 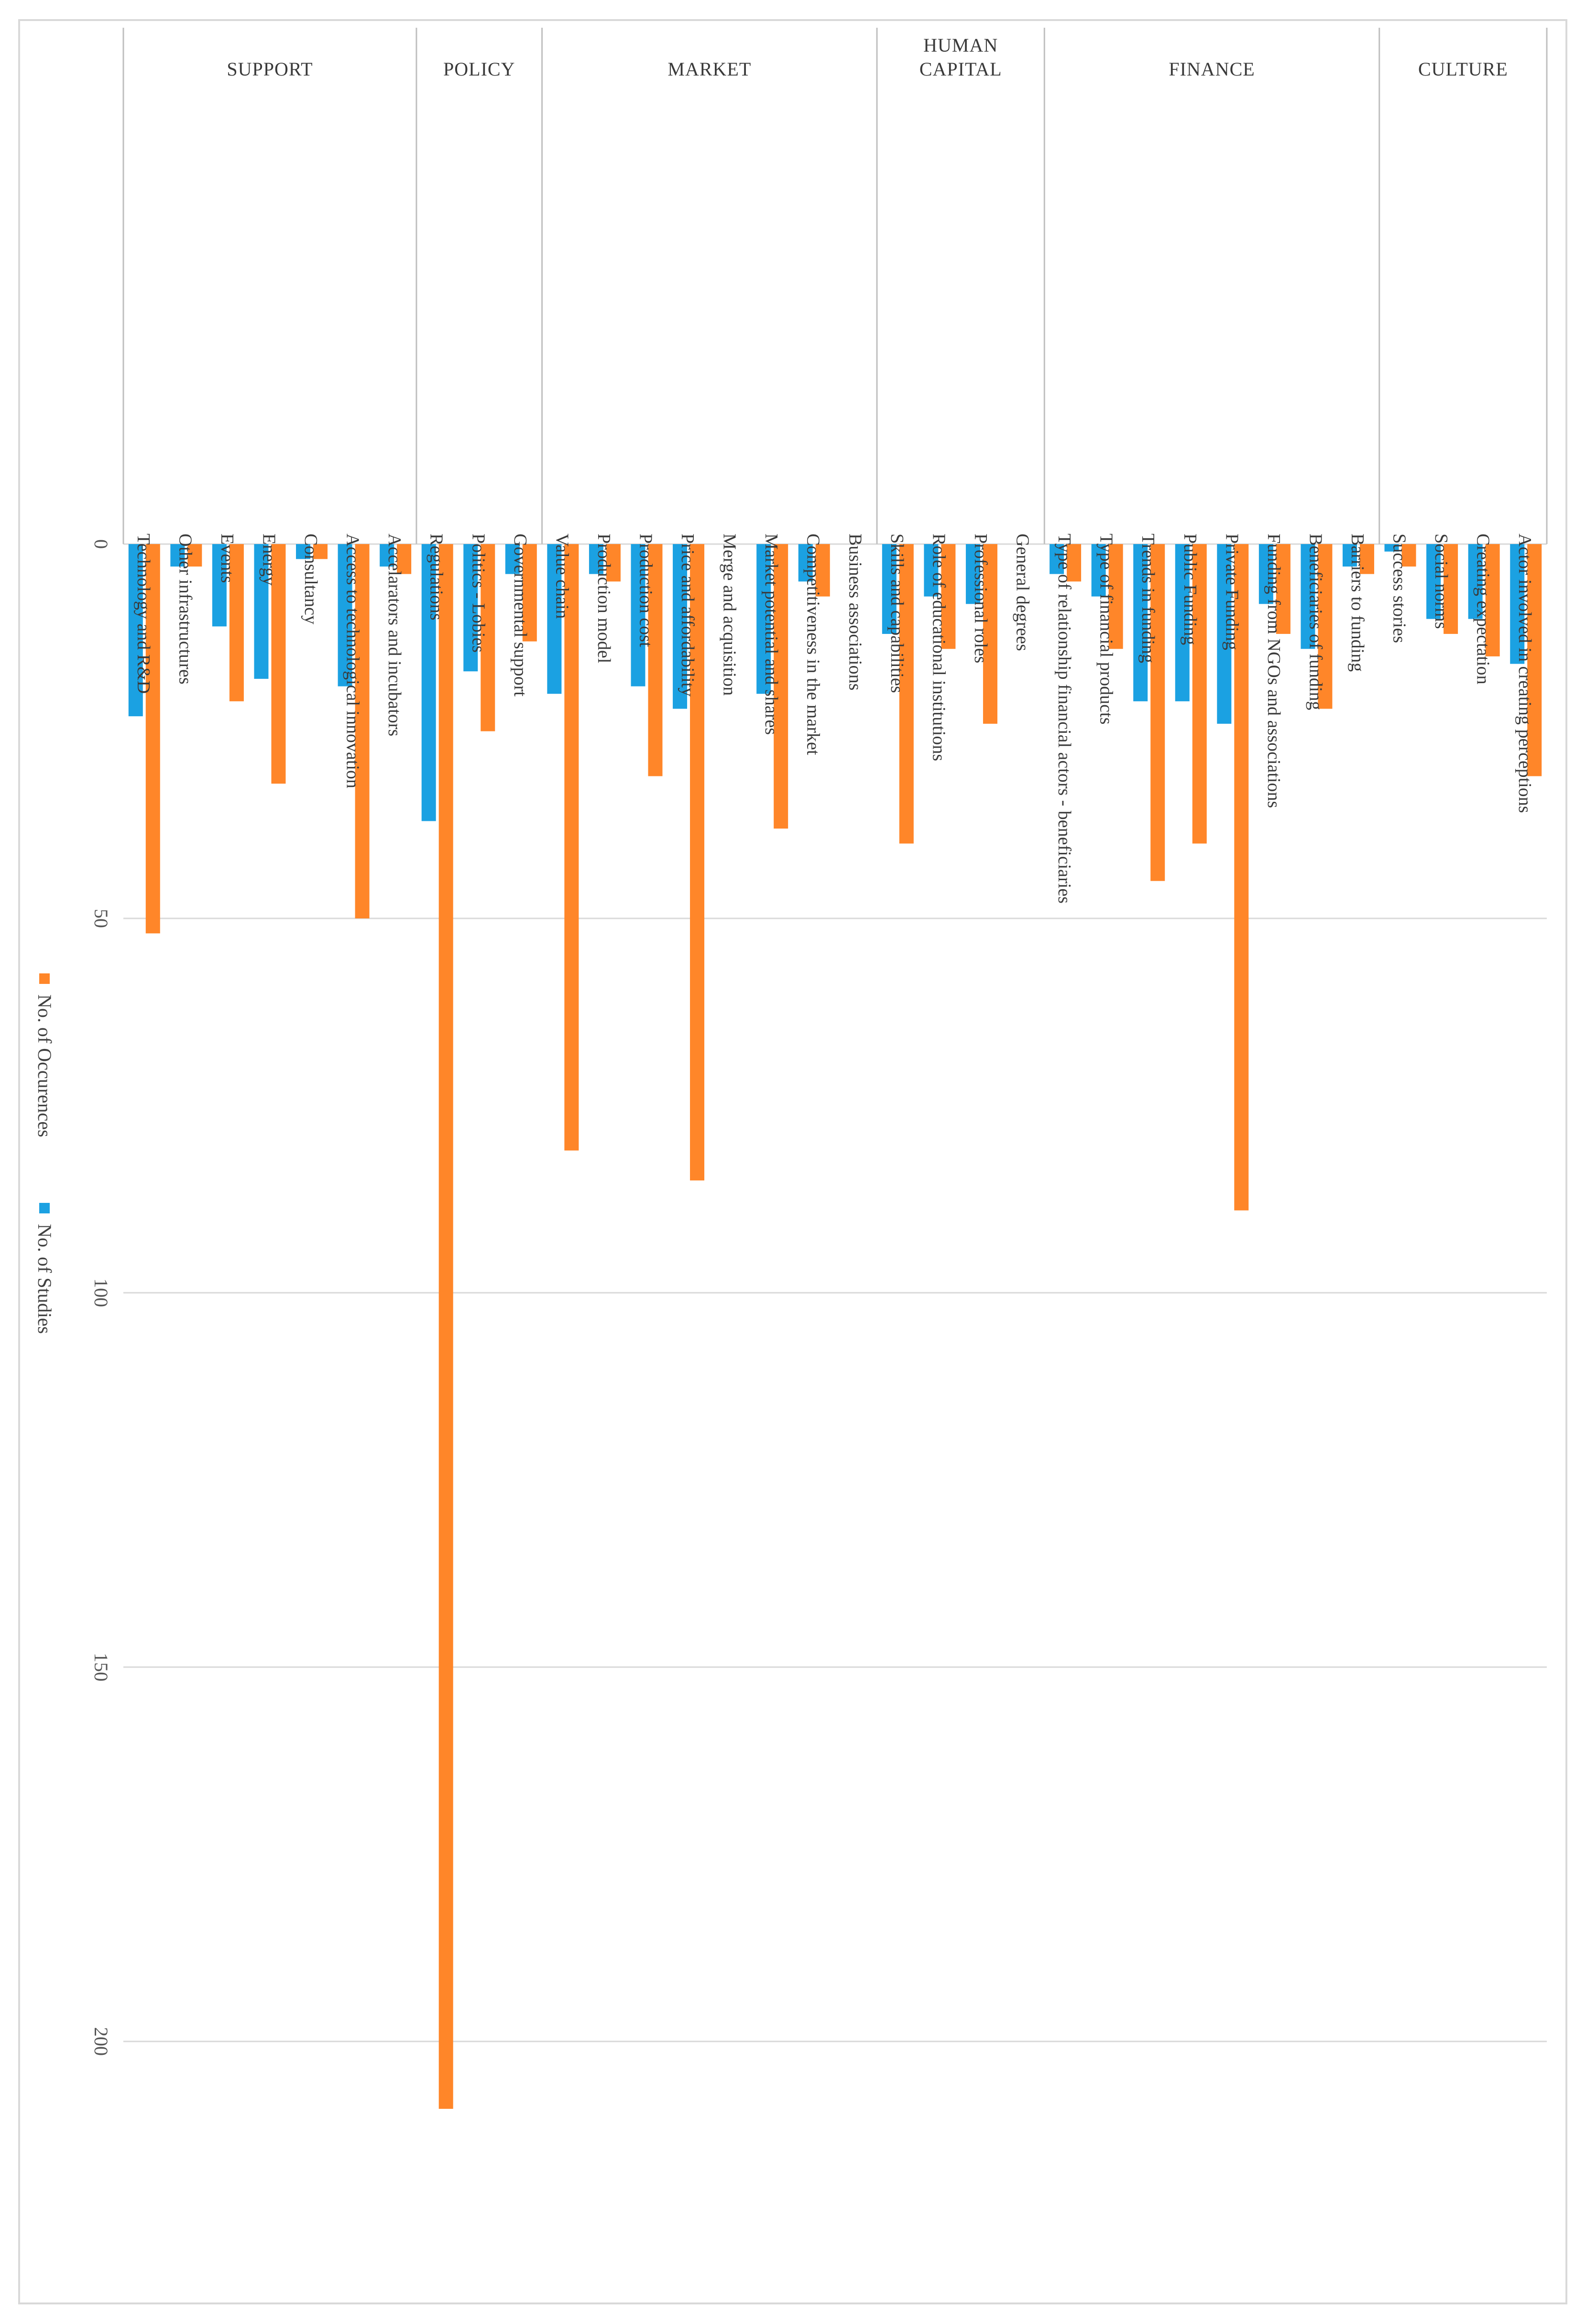 I want to click on bar-no-of-studies-public-funding, so click(x=1182, y=622).